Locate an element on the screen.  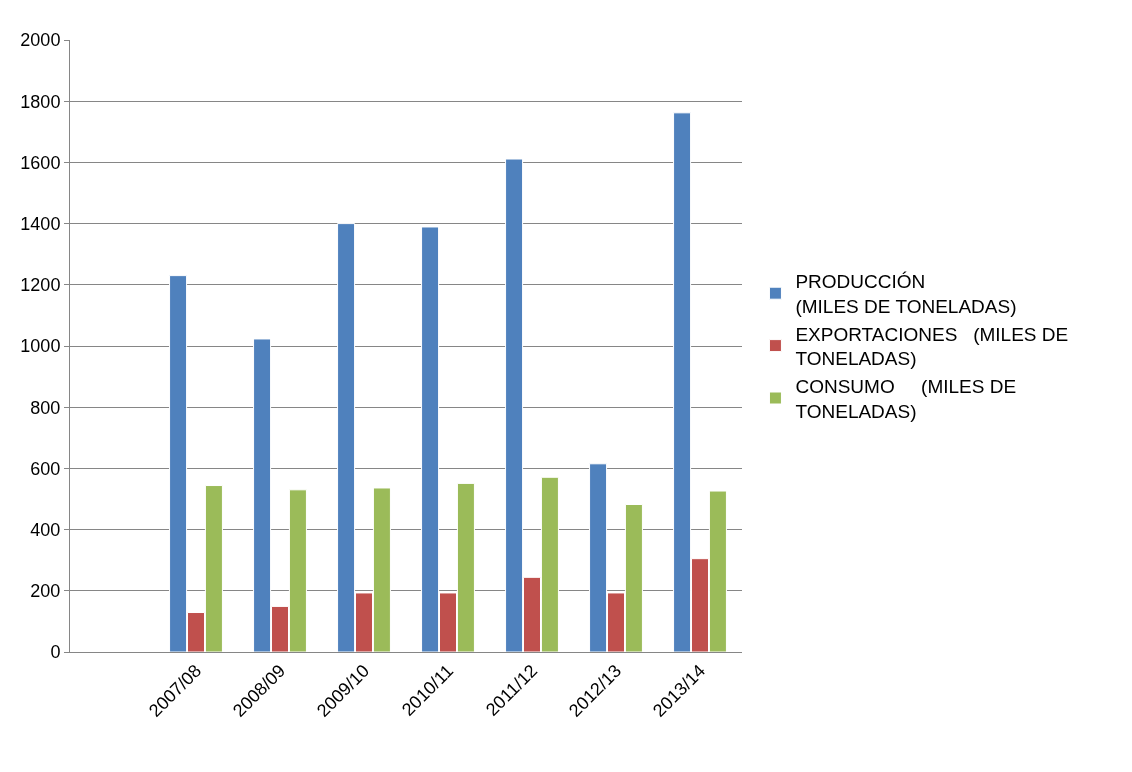
y-tick-label: 1200 is located at coordinates (40, 285).